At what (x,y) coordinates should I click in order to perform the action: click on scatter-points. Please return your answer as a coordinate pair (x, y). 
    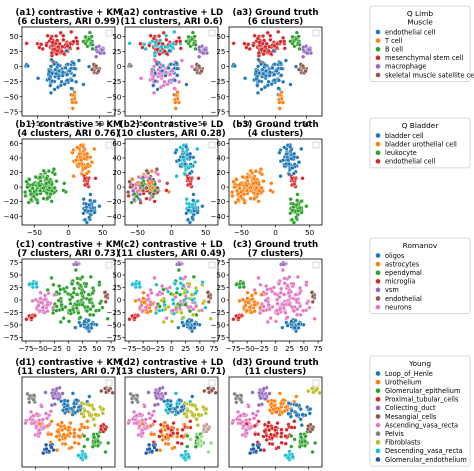
    Looking at the image, I should click on (272, 70).